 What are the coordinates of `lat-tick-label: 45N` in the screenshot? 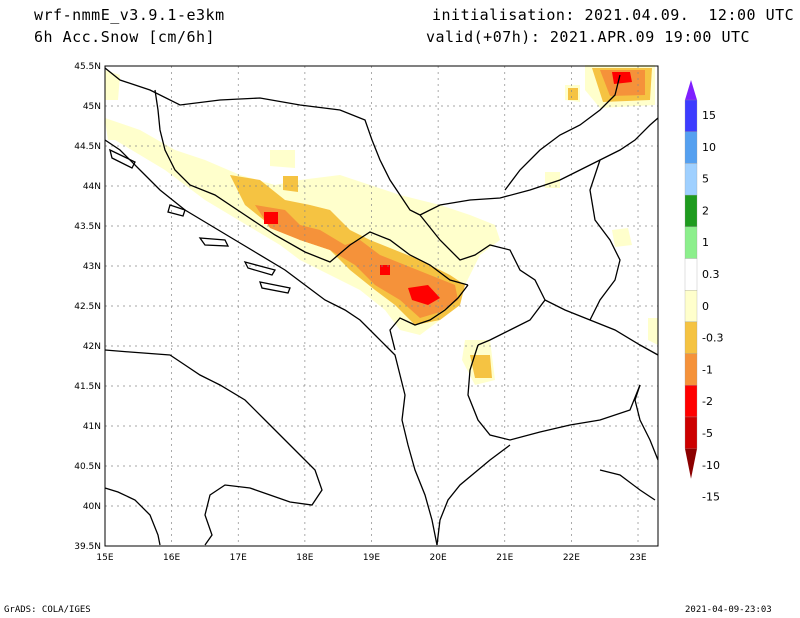 It's located at (92, 107).